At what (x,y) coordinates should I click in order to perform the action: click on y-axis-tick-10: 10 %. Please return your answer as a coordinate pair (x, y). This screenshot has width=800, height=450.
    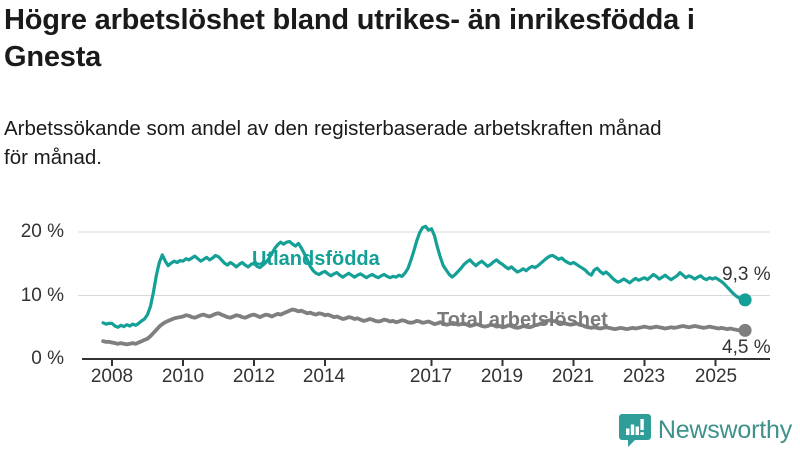
    Looking at the image, I should click on (42, 295).